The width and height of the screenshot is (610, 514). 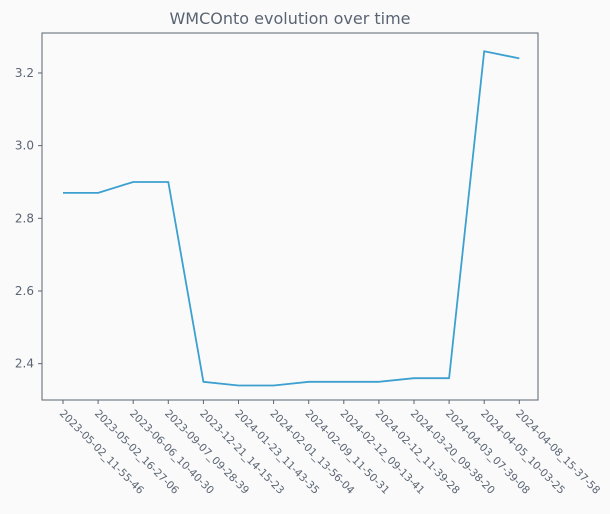 What do you see at coordinates (289, 18) in the screenshot?
I see `chart-title: WMCOnto evolution over time` at bounding box center [289, 18].